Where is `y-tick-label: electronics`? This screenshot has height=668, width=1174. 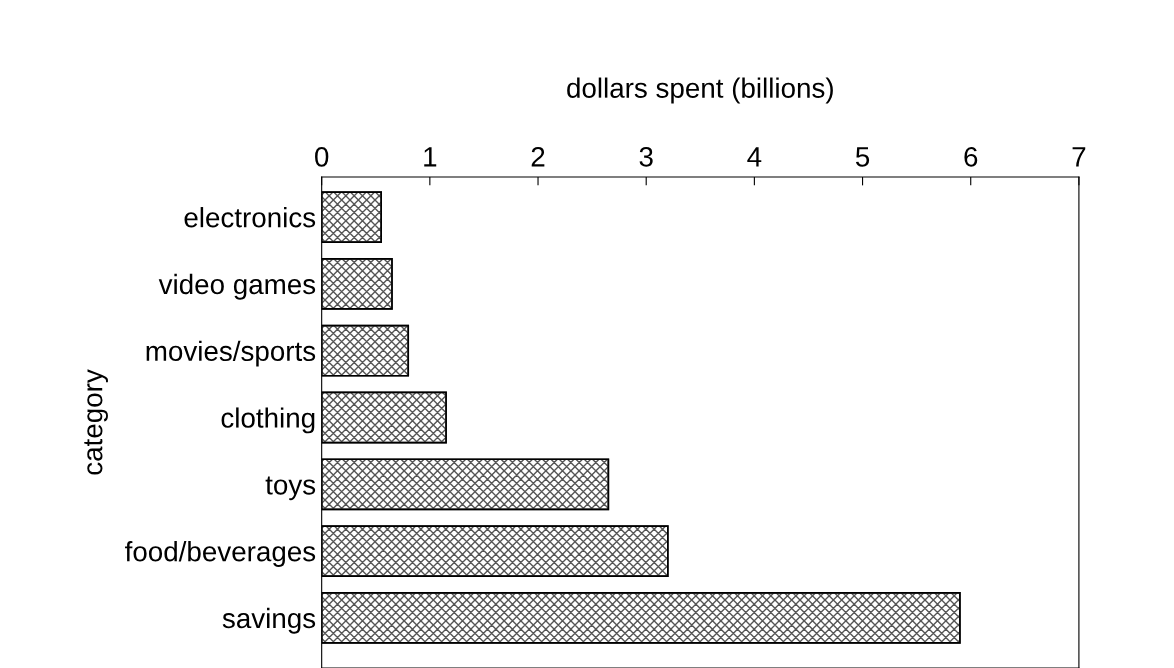 y-tick-label: electronics is located at coordinates (250, 217).